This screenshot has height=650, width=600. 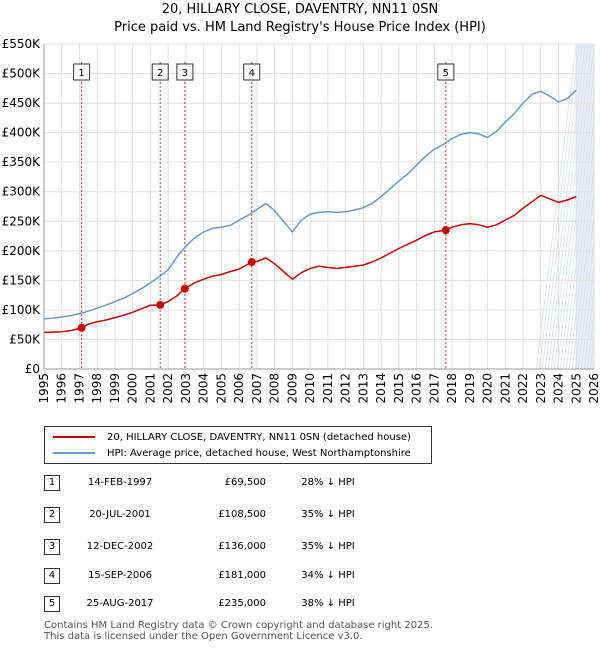 I want to click on y-tick-label: £100K, so click(x=22, y=310).